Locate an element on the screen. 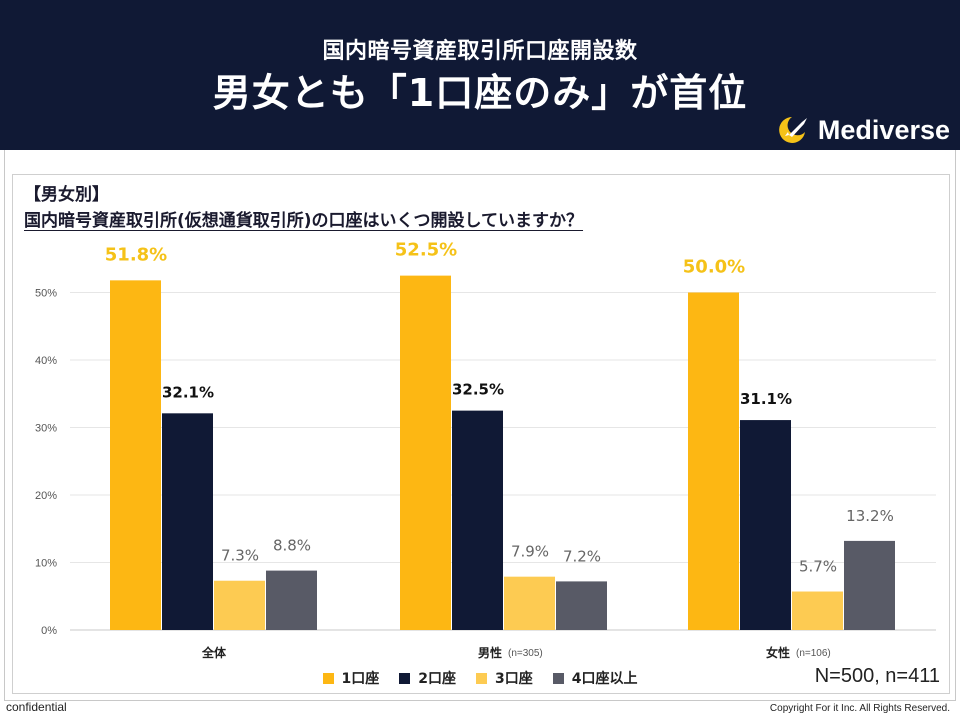  data-label: 5.7% is located at coordinates (818, 567).